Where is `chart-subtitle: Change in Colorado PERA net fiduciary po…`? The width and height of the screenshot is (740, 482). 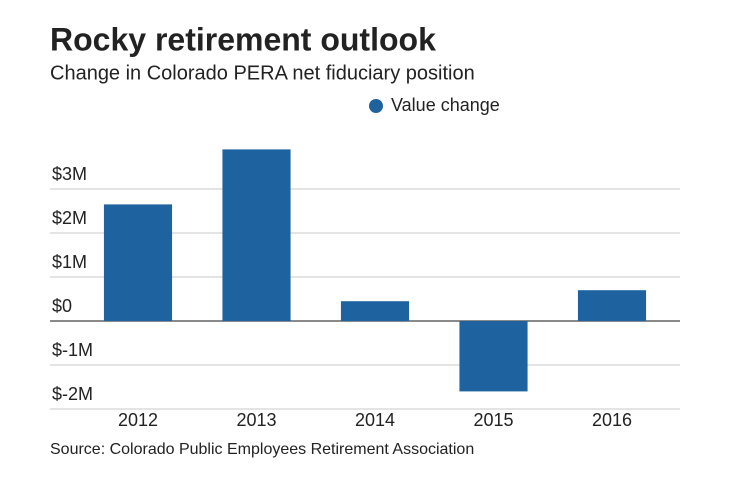 chart-subtitle: Change in Colorado PERA net fiduciary po… is located at coordinates (262, 73).